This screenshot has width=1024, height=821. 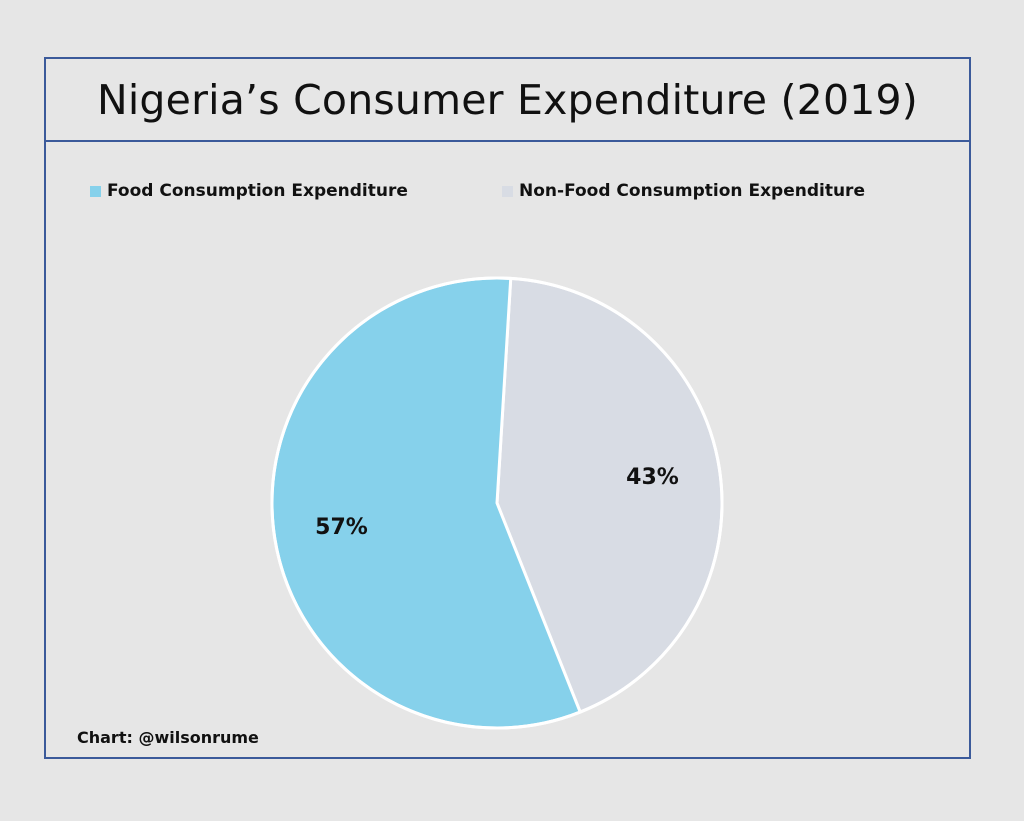 I want to click on title-bar: Nigeria’s Consumer Expenditure (2019), so click(x=507, y=100).